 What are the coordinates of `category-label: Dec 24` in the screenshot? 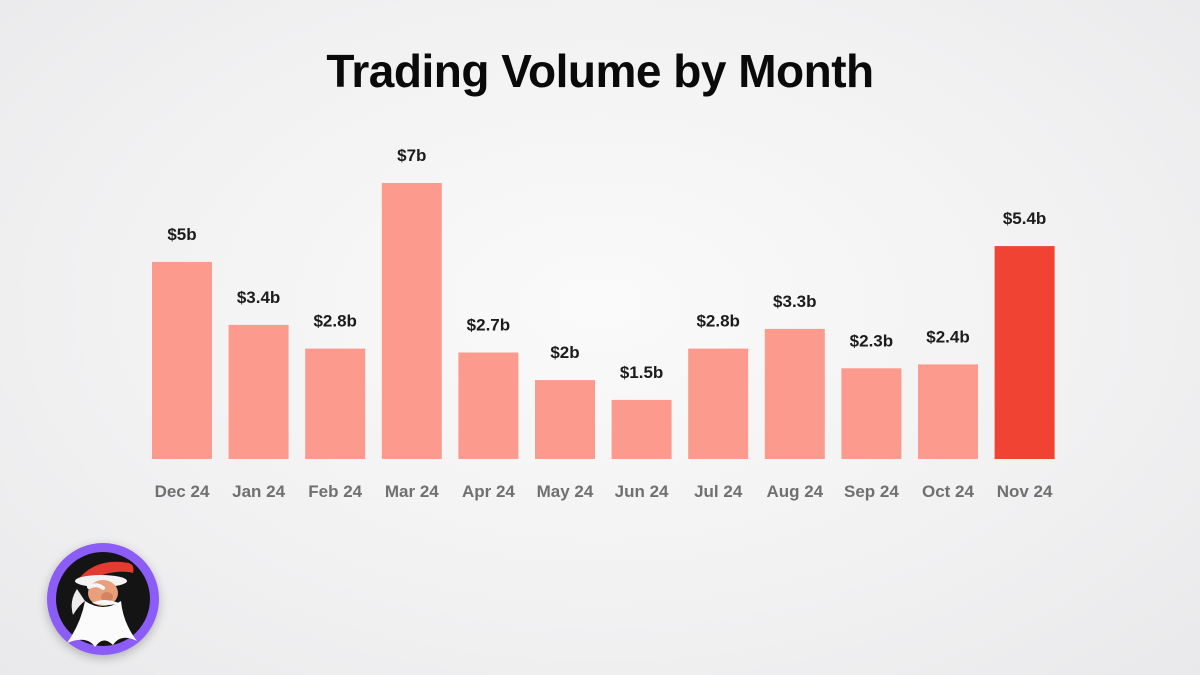 It's located at (182, 491).